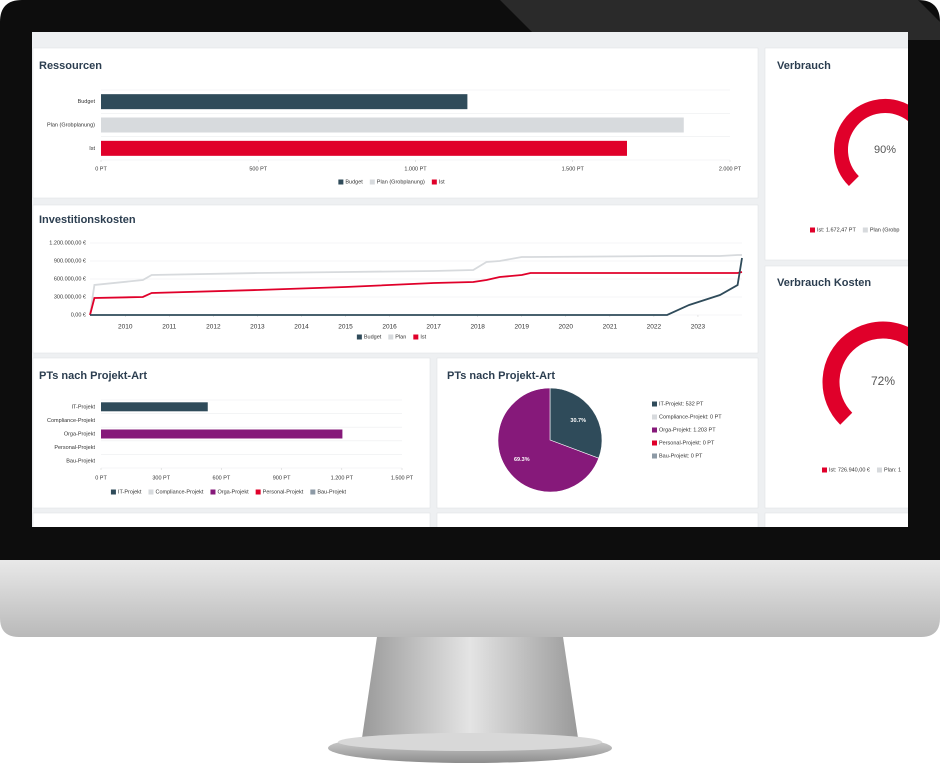 This screenshot has height=765, width=940. I want to click on panel-title: Verbrauch Kosten, so click(824, 283).